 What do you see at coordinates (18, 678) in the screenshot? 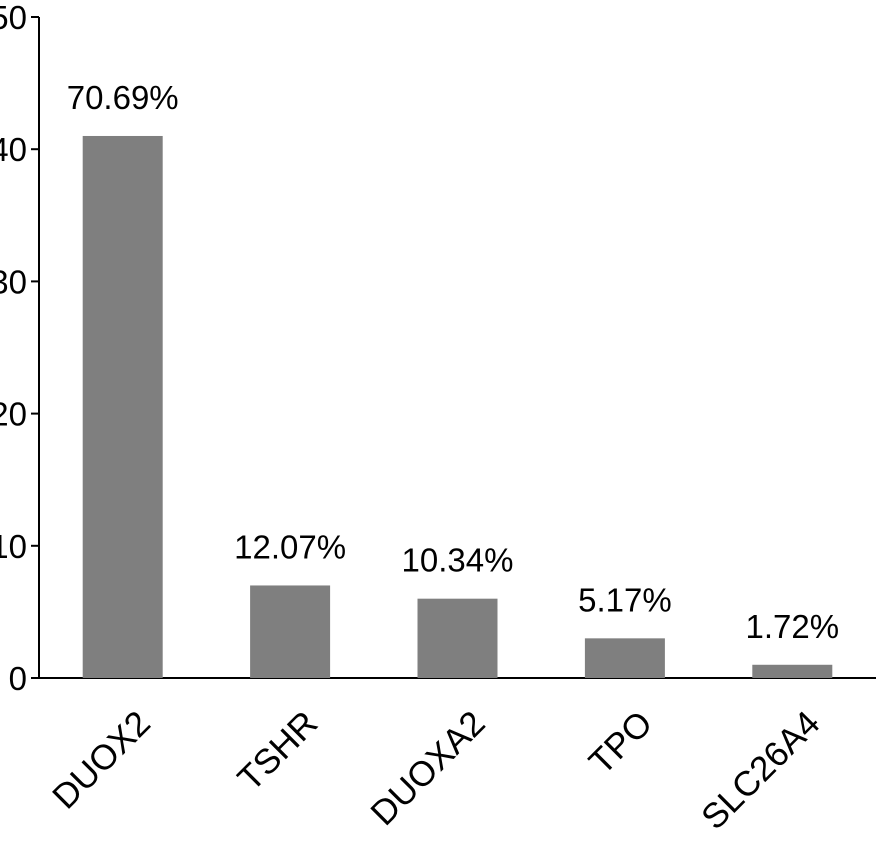
I see `y-tick-label: 0` at bounding box center [18, 678].